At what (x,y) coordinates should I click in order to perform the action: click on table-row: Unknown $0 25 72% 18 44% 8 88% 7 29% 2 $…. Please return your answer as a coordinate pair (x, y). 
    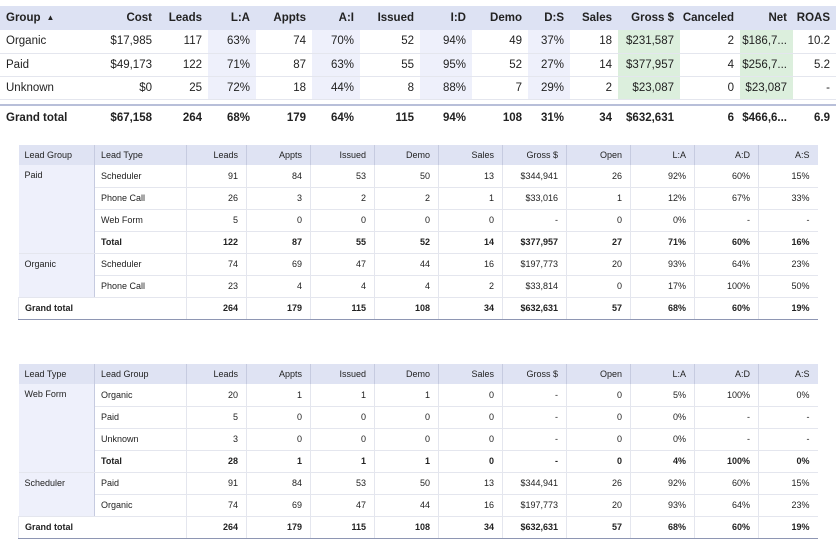
    Looking at the image, I should click on (418, 88).